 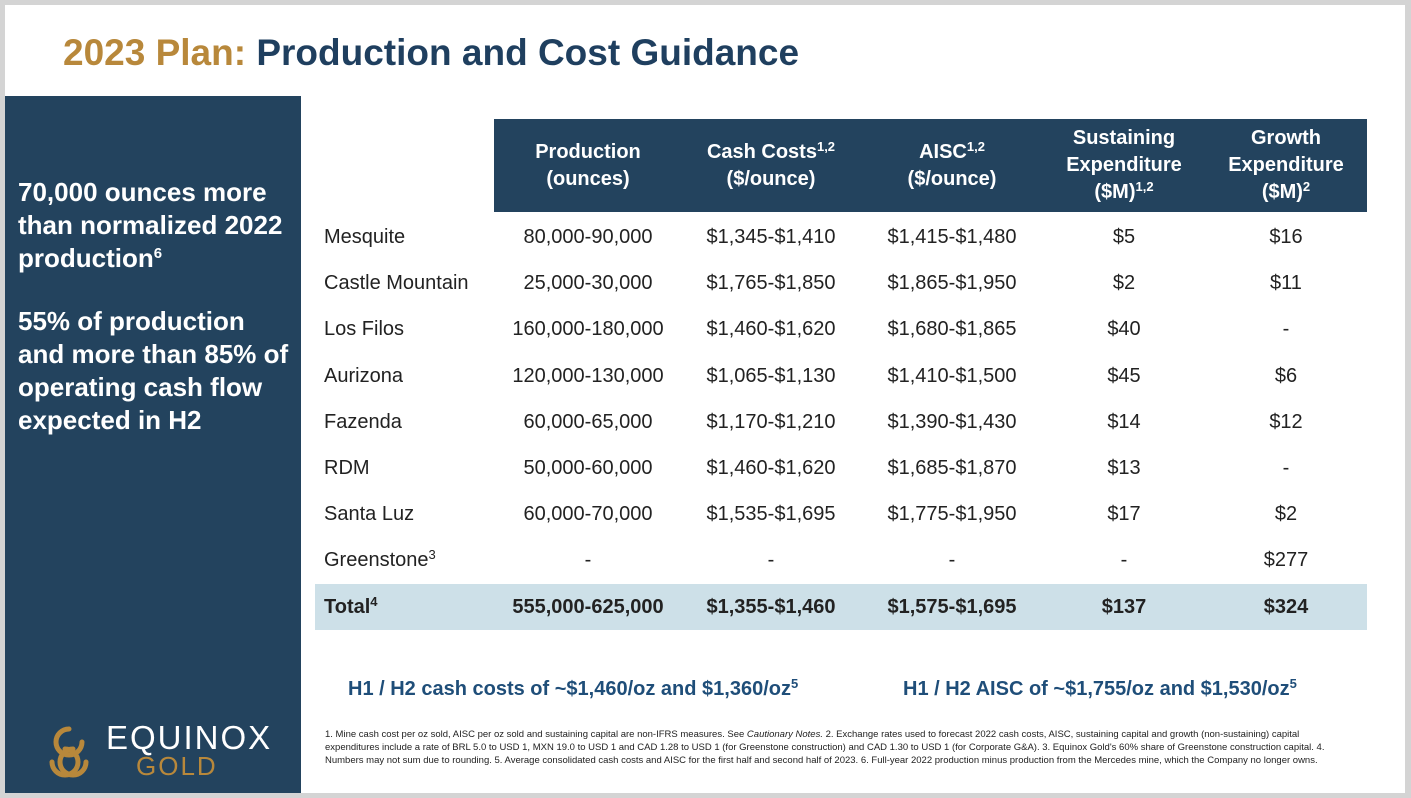 I want to click on column-header-line: (ounces), so click(x=588, y=178).